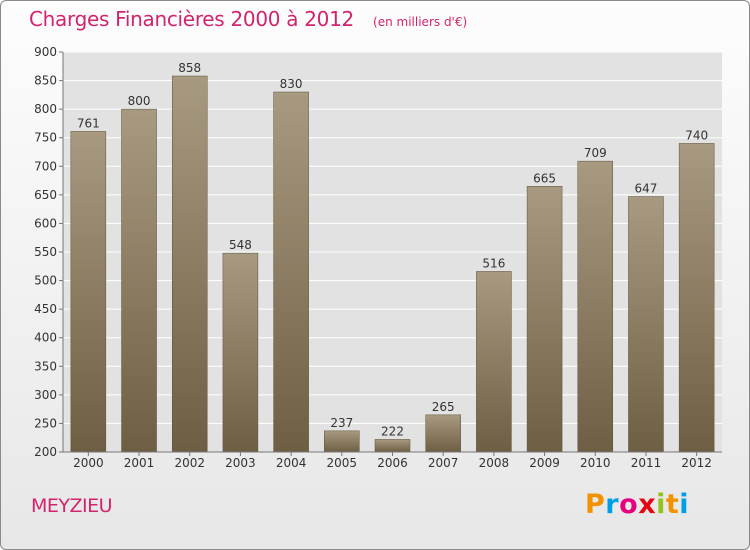 This screenshot has width=750, height=550. I want to click on chart-title: Charges Financières 2000 à 2012, so click(191, 19).